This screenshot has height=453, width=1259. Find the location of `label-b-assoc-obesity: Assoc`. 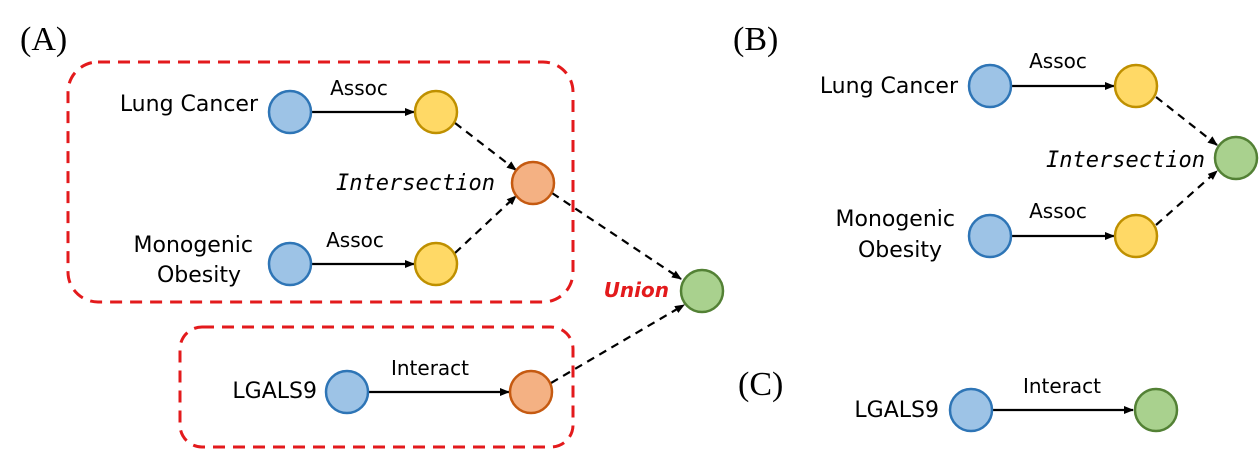

label-b-assoc-obesity: Assoc is located at coordinates (1058, 211).